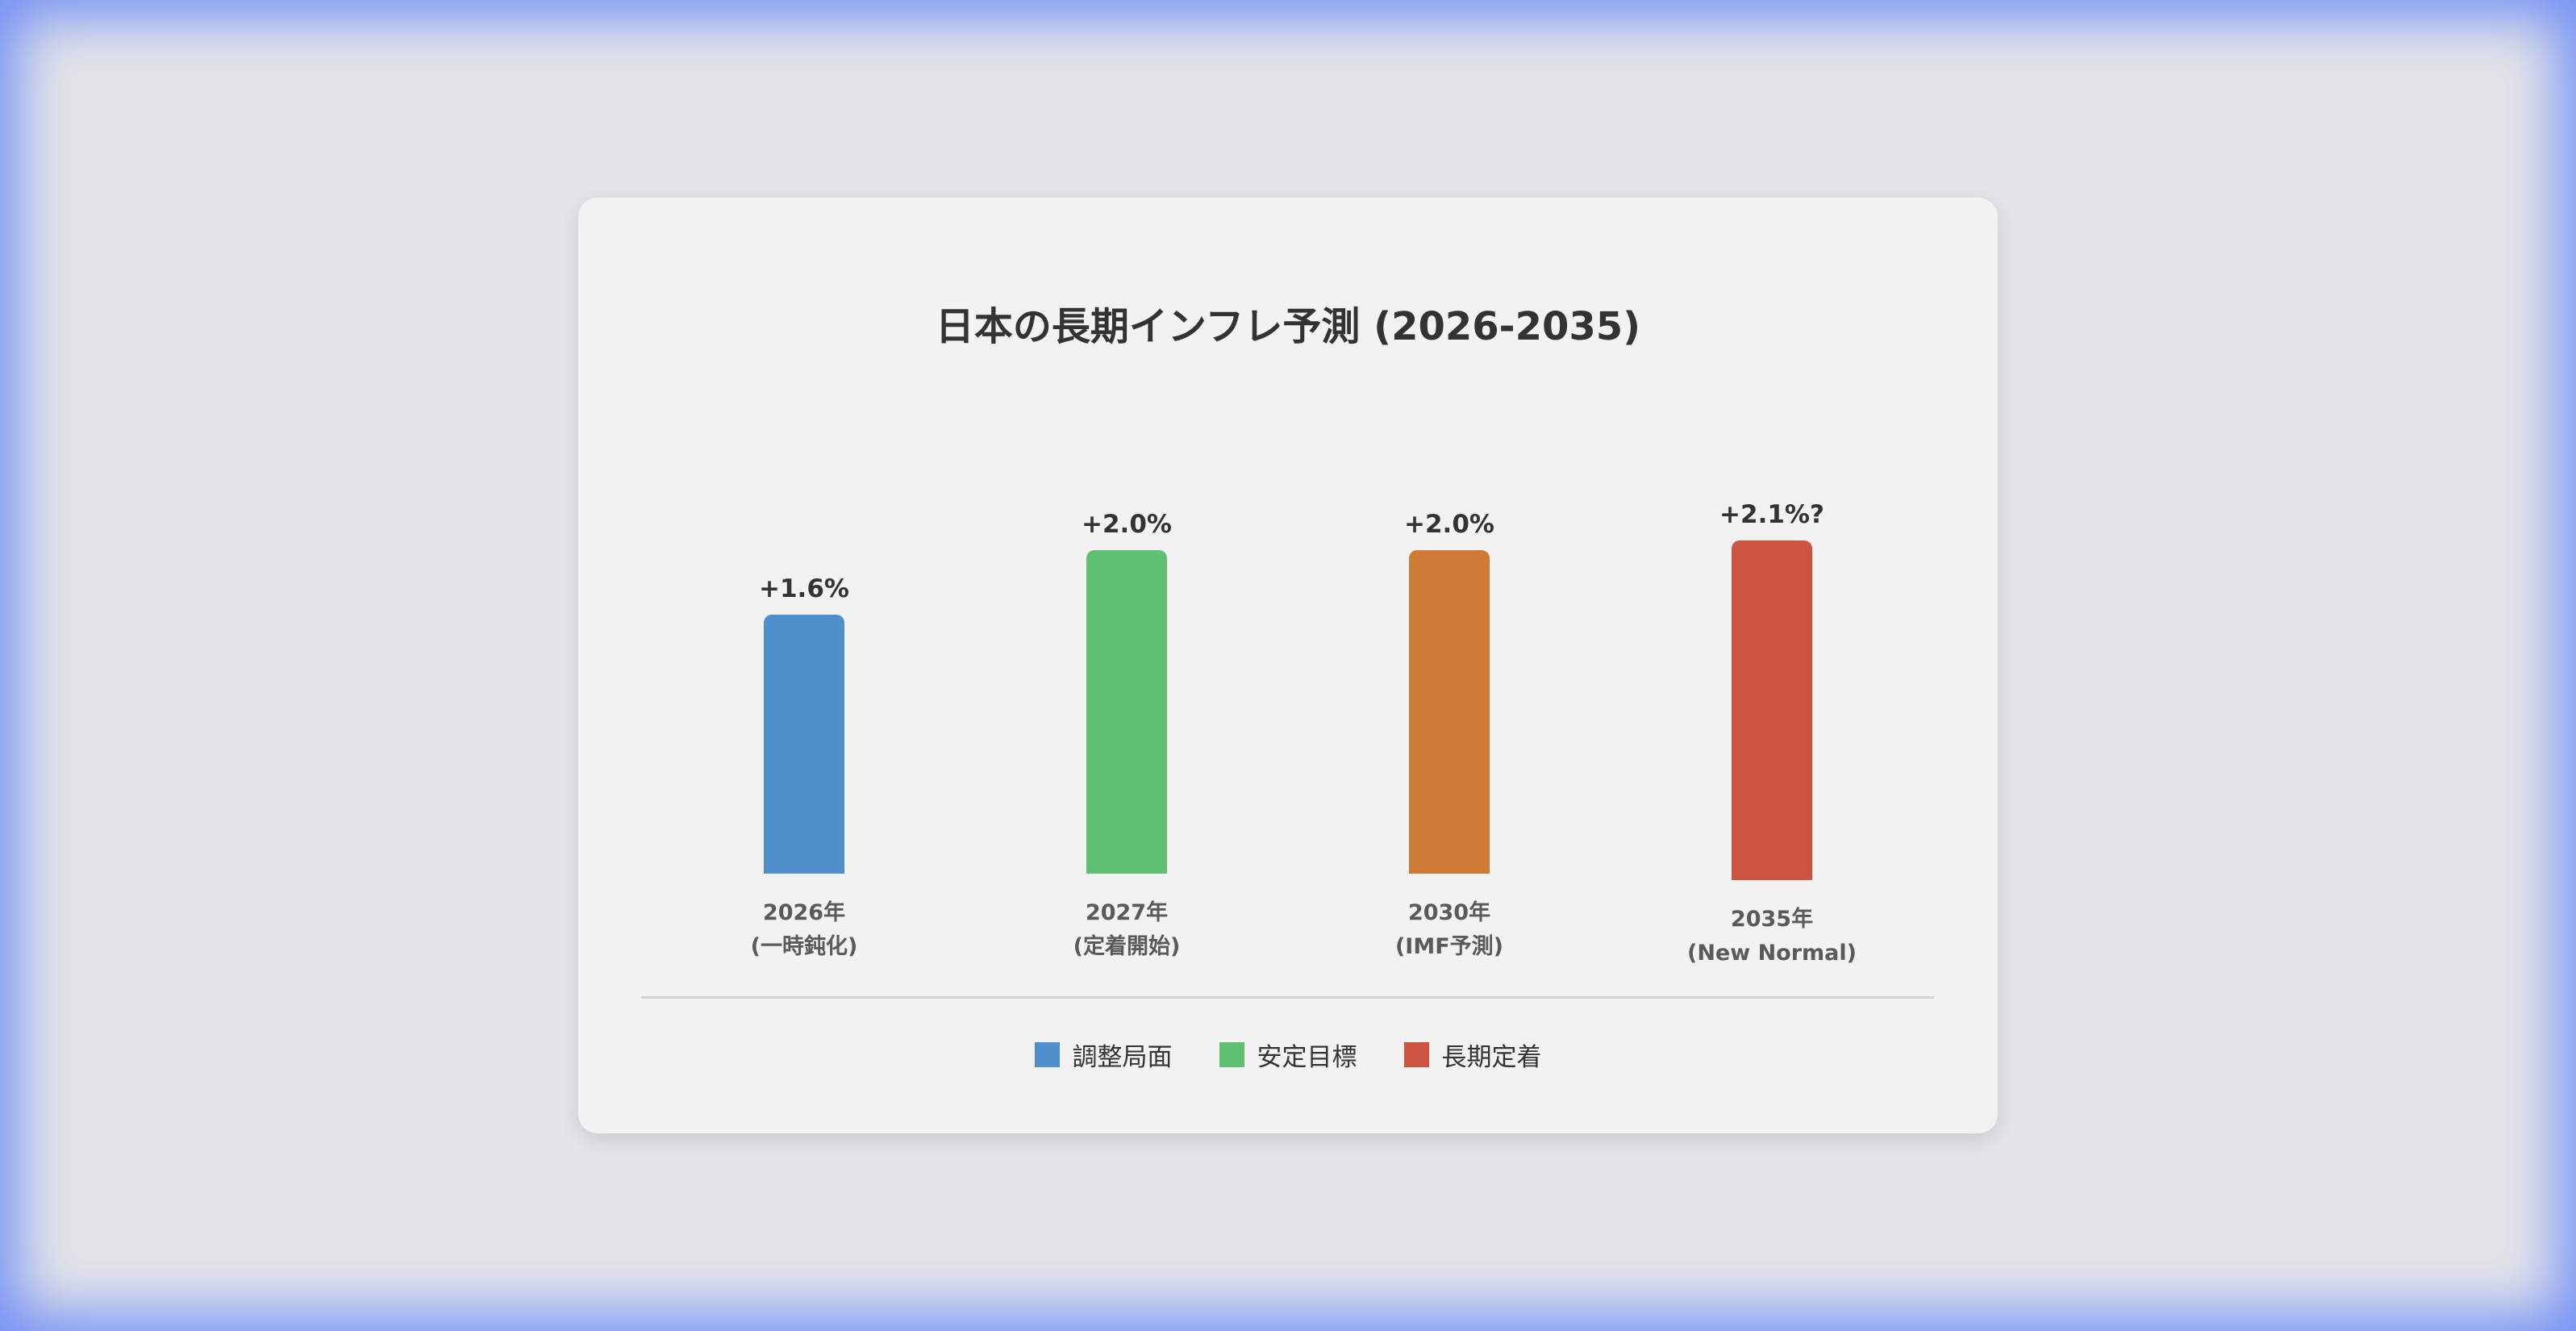 The height and width of the screenshot is (1331, 2576). Describe the element at coordinates (1491, 1058) in the screenshot. I see `legend-label: 長期定着` at that location.